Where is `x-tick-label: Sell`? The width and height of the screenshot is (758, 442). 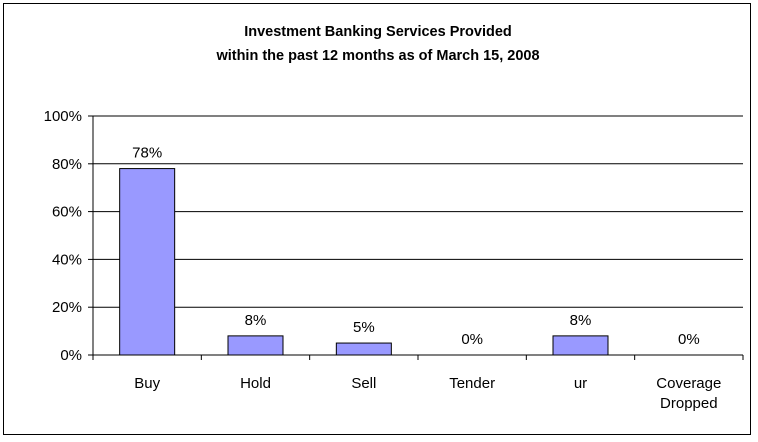 x-tick-label: Sell is located at coordinates (363, 383).